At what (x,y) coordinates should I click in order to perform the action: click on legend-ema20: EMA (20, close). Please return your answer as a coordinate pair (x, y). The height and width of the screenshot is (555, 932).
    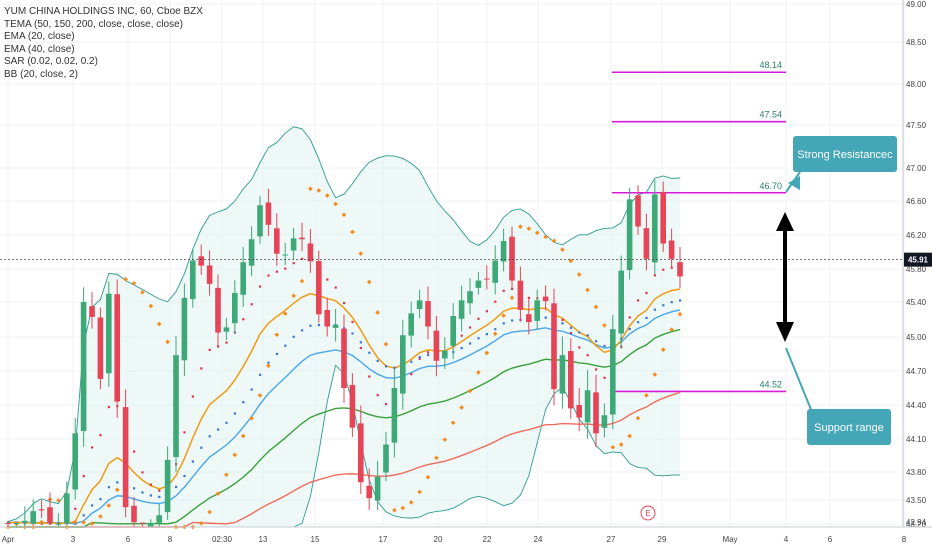
    Looking at the image, I should click on (39, 36).